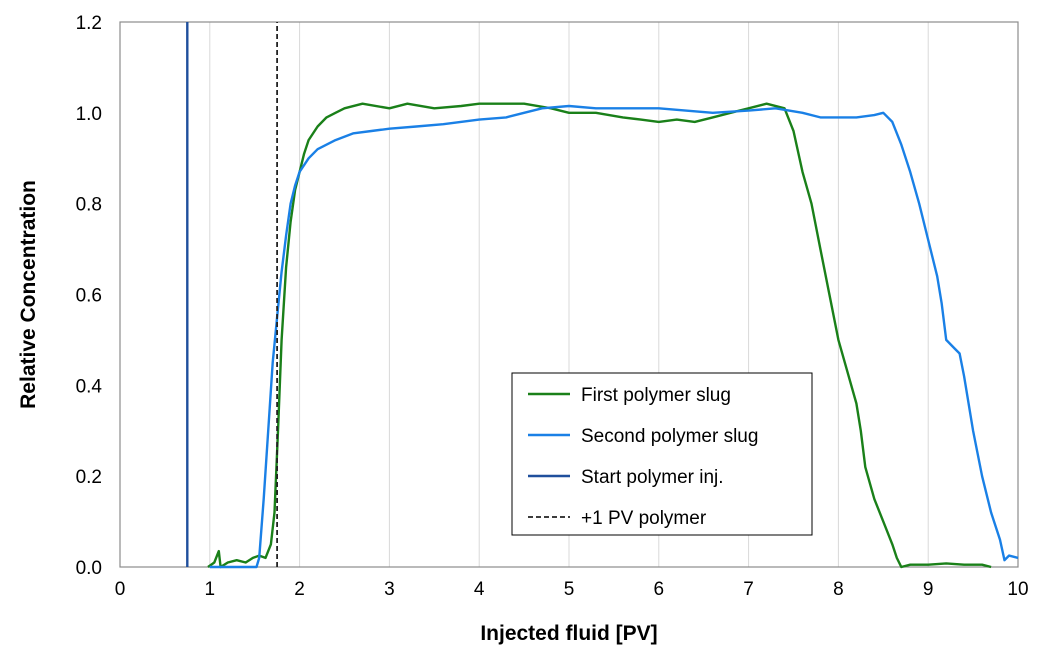  I want to click on legend-box, so click(662, 454).